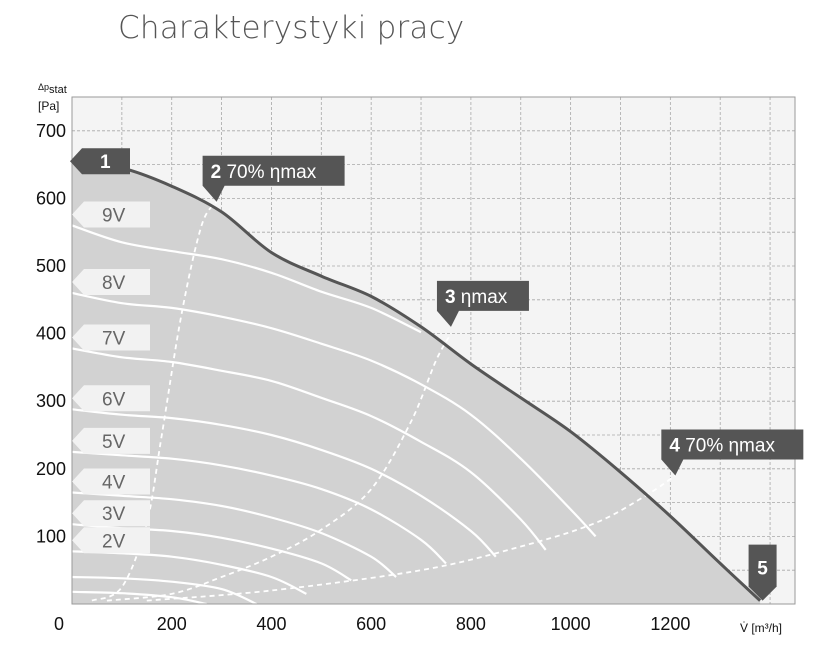 The height and width of the screenshot is (654, 829). What do you see at coordinates (114, 482) in the screenshot?
I see `voltage-label-4V: 4V` at bounding box center [114, 482].